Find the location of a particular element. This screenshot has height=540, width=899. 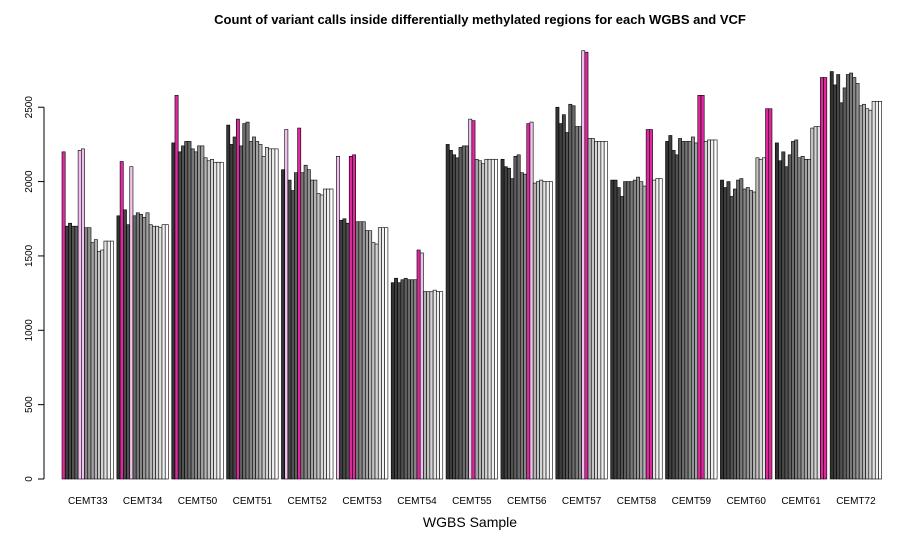

x-tick-label: CEMT57 is located at coordinates (582, 501).